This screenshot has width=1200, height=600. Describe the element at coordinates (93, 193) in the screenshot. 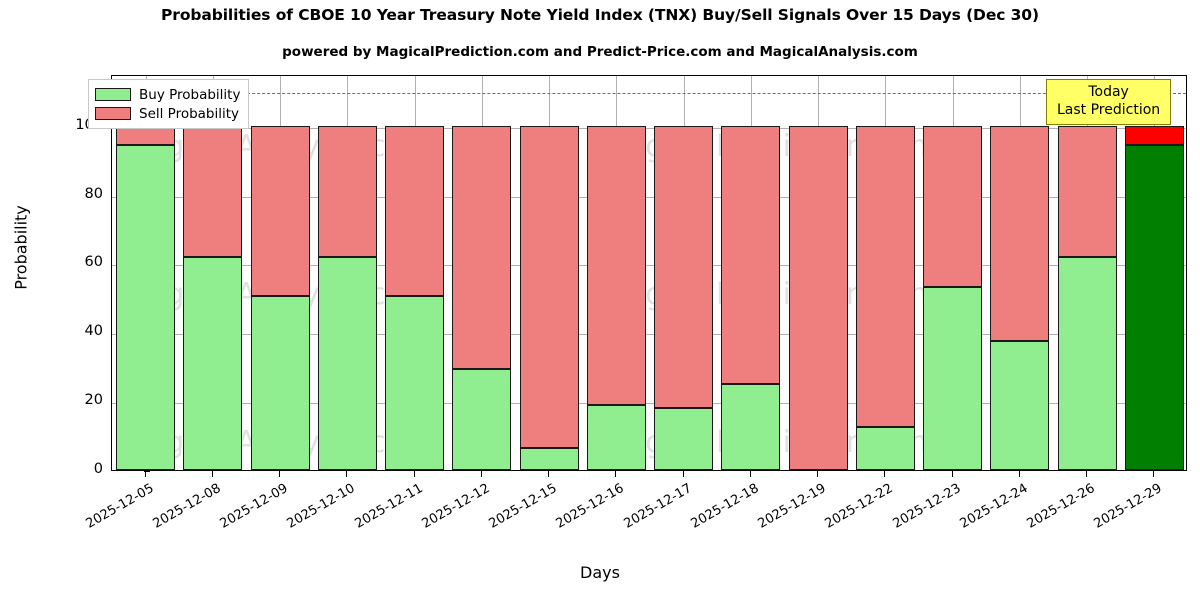

I see `y-tick-label: 80` at that location.